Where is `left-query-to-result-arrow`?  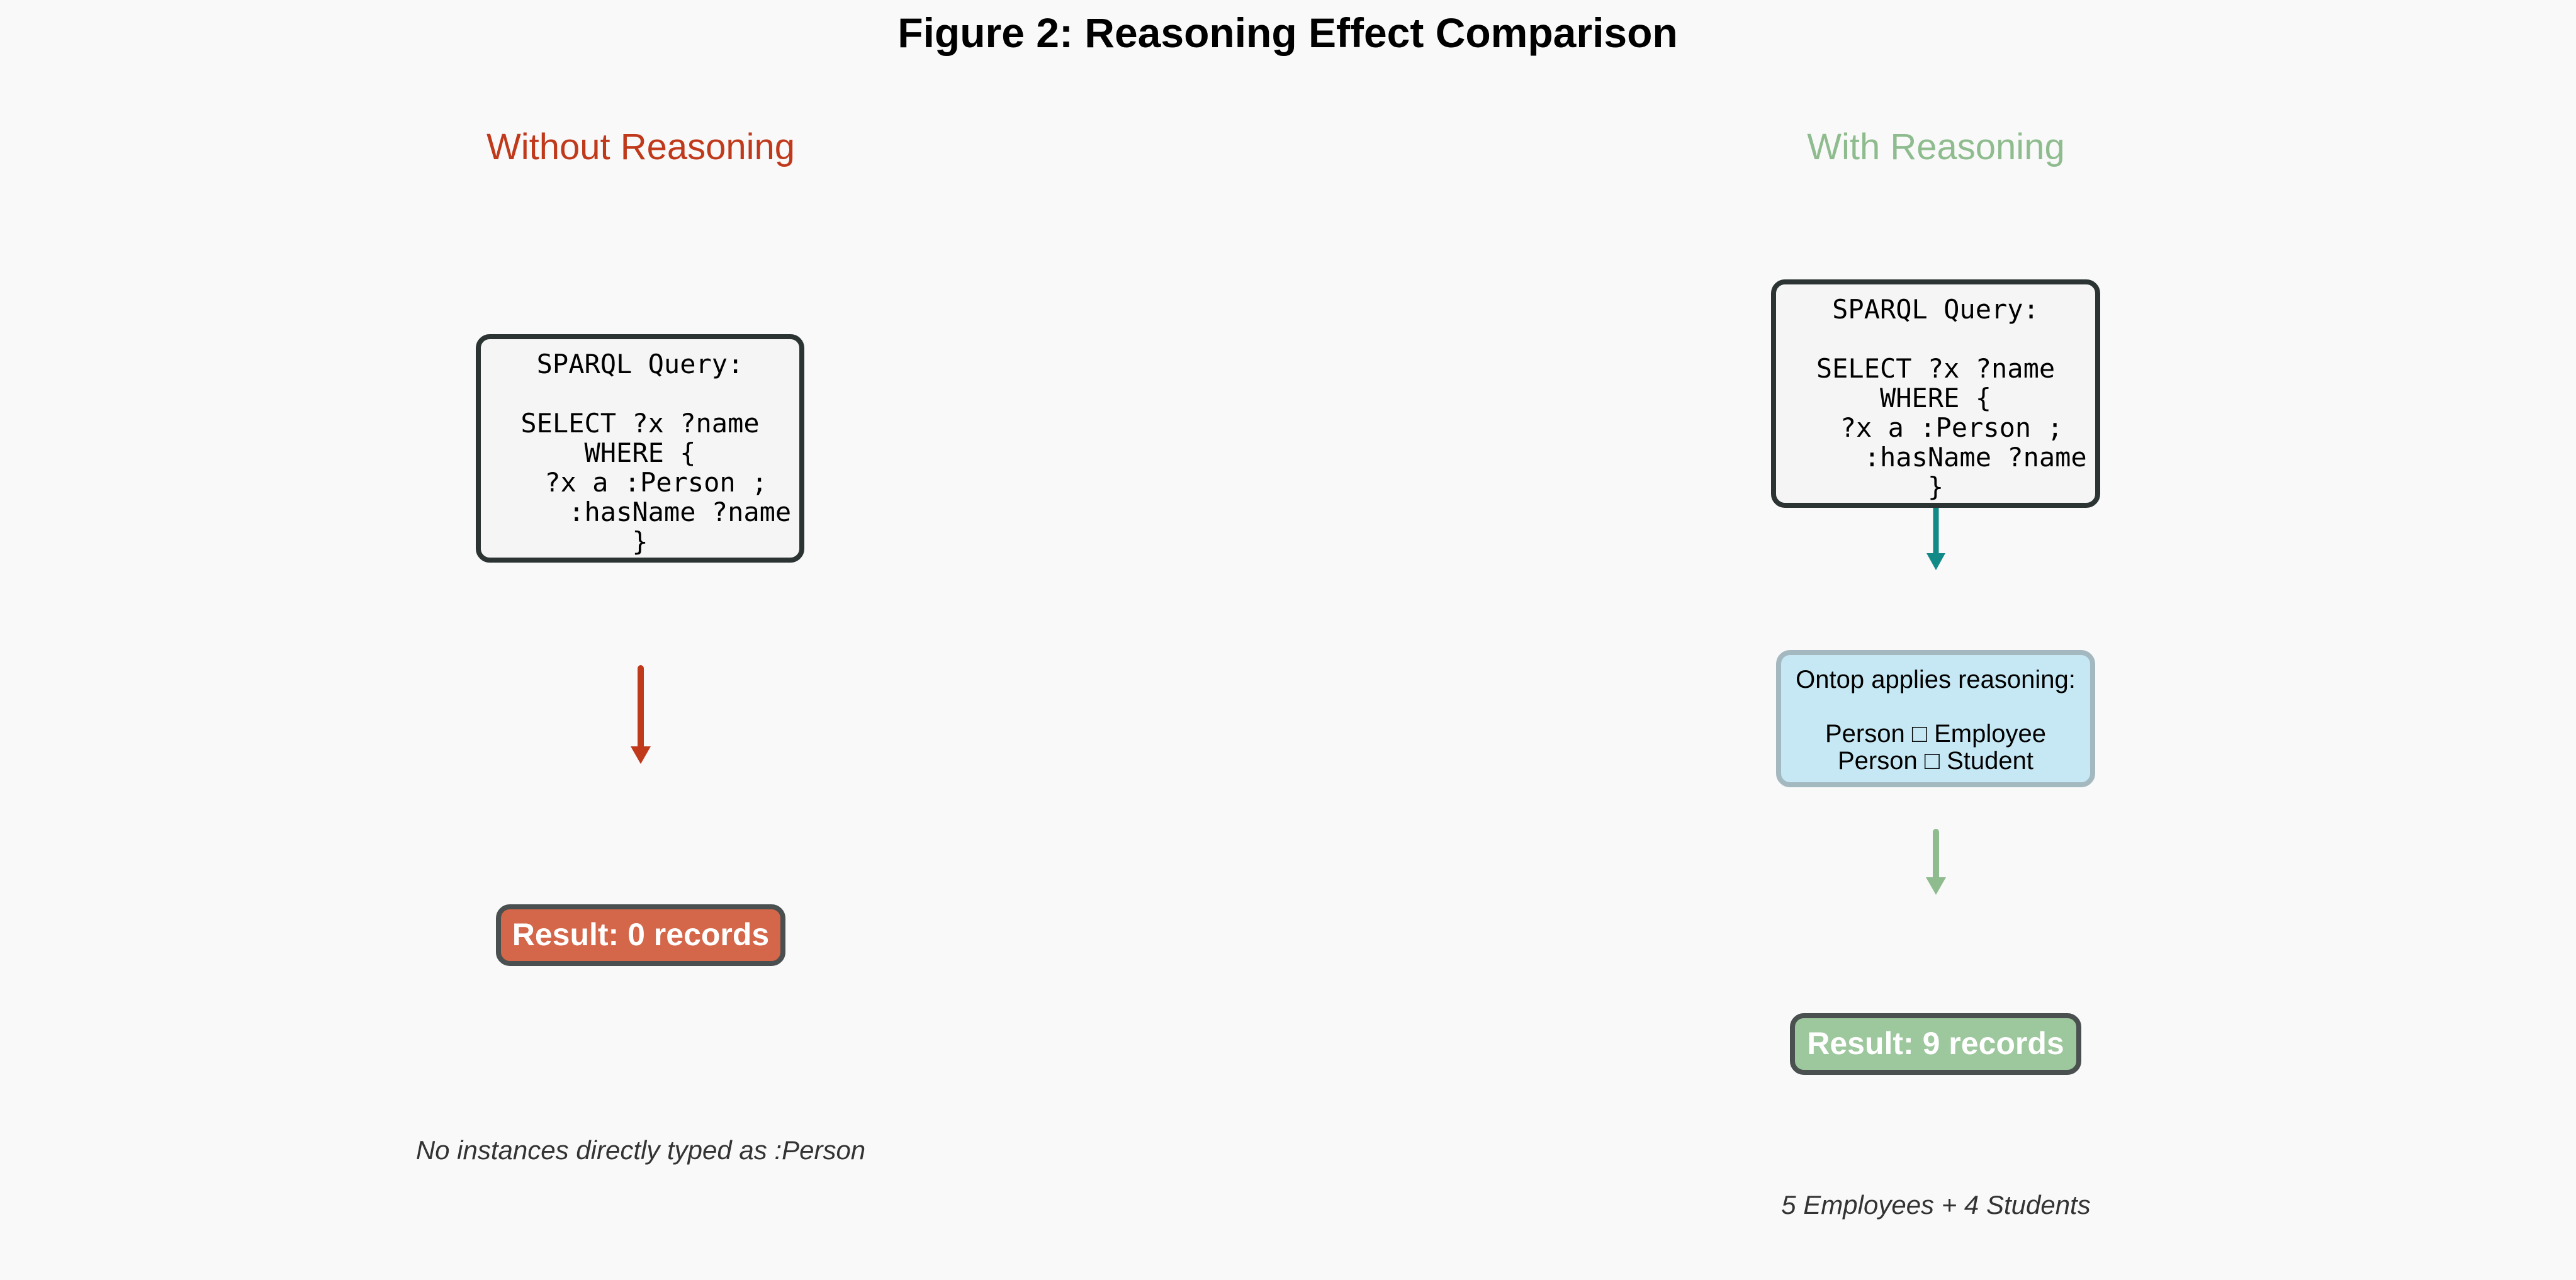 left-query-to-result-arrow is located at coordinates (641, 714).